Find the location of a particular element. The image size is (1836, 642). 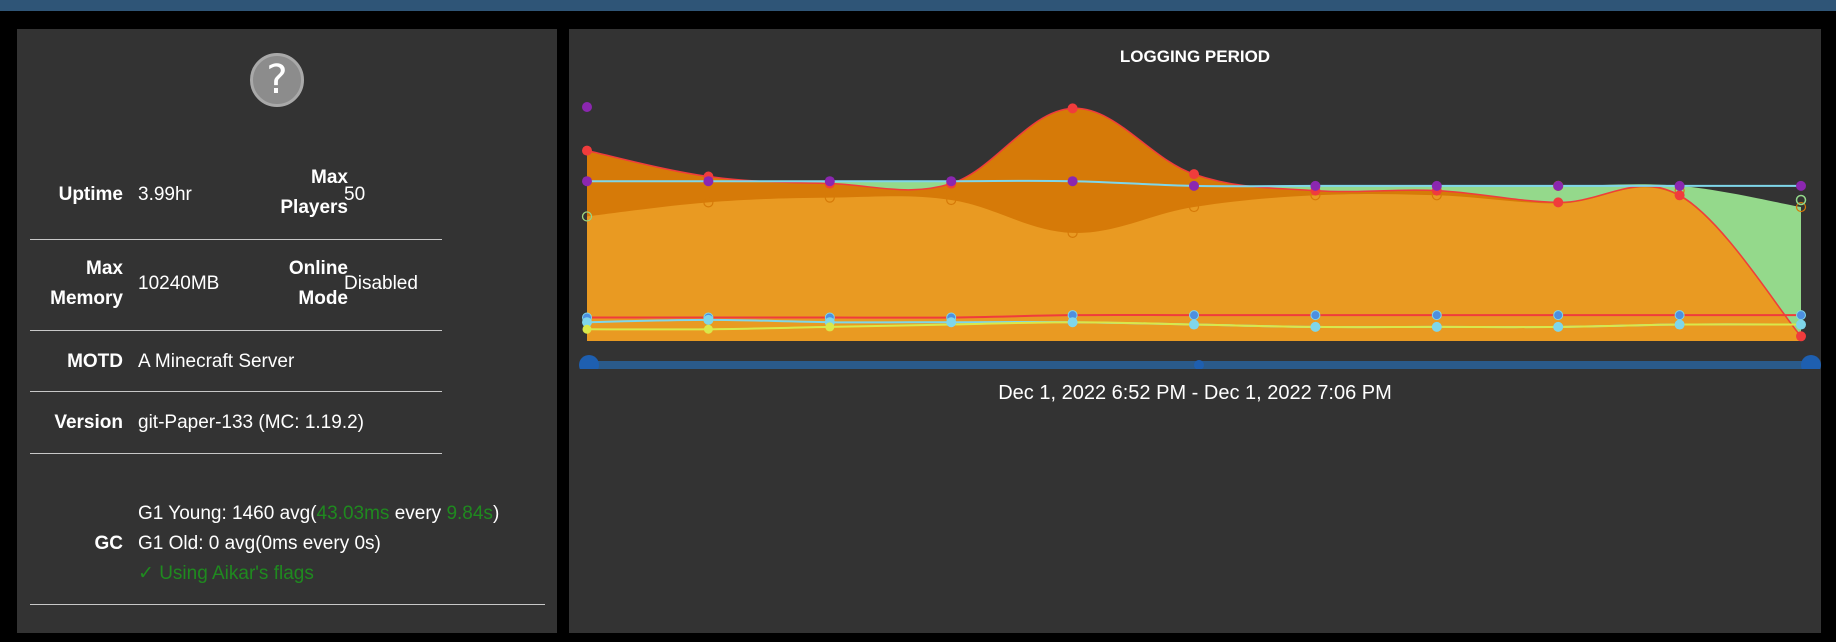

max-memory-value: 10240MB is located at coordinates (179, 283).